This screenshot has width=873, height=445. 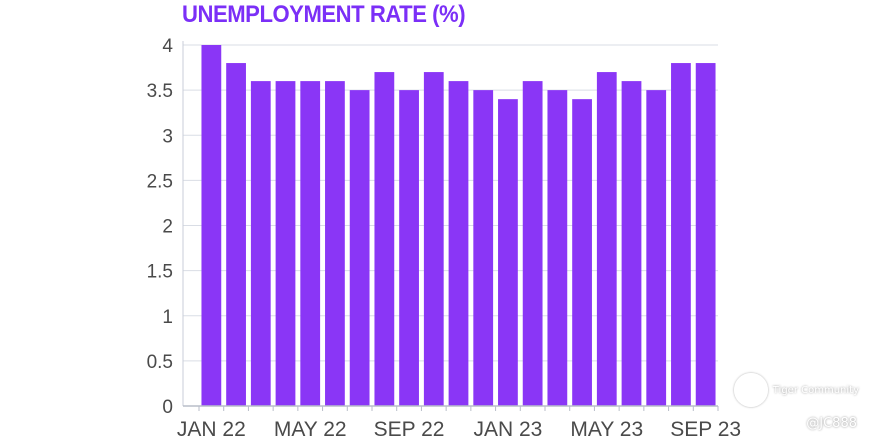 I want to click on y-tick-label: 1, so click(x=167, y=317).